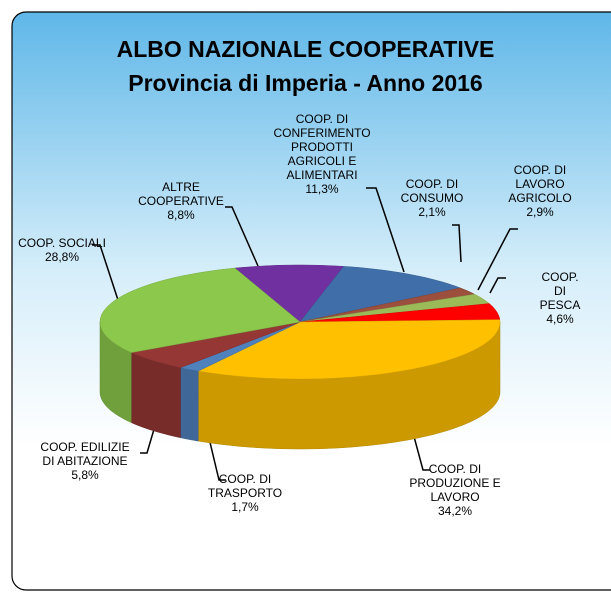  I want to click on data-label: COOP. DI PESCA 4,6%, so click(560, 298).